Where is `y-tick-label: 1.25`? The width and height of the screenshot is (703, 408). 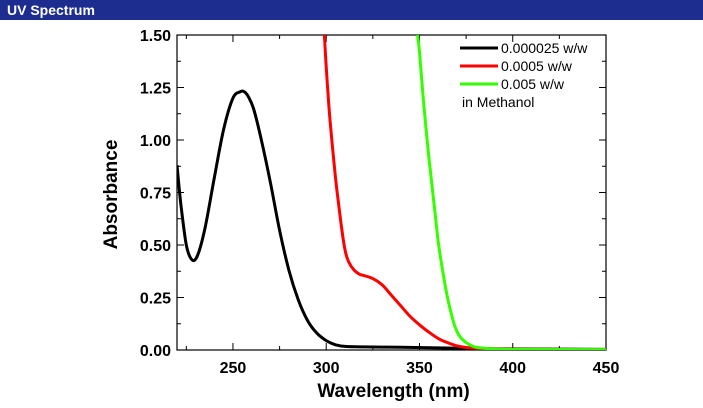 y-tick-label: 1.25 is located at coordinates (155, 89).